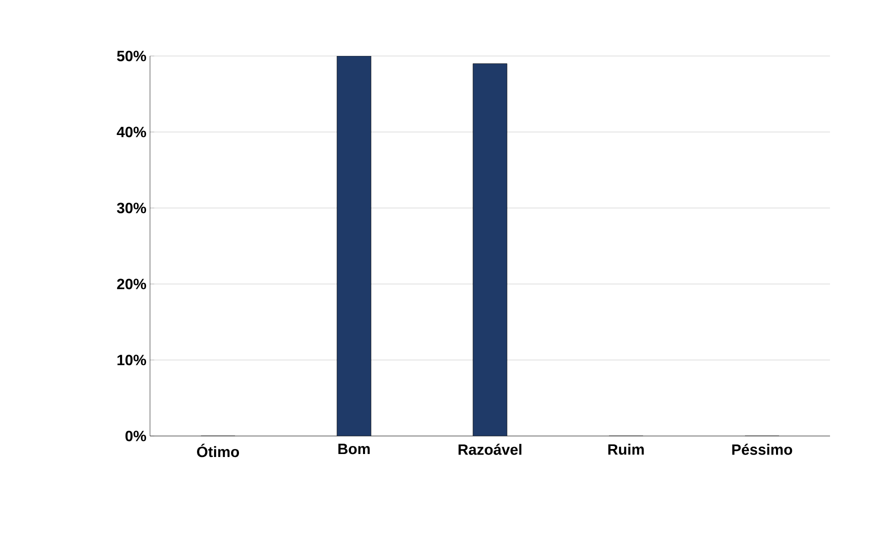 This screenshot has width=876, height=546. I want to click on y-tick-label: 10%, so click(132, 360).